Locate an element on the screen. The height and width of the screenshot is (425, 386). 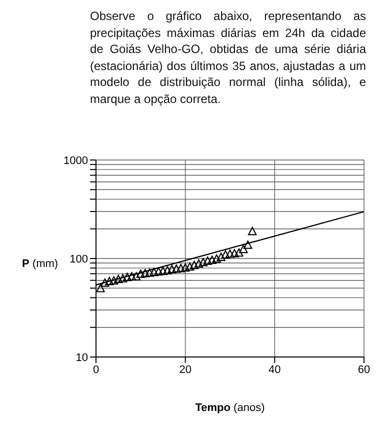
x-tick-label: 40 is located at coordinates (274, 370).